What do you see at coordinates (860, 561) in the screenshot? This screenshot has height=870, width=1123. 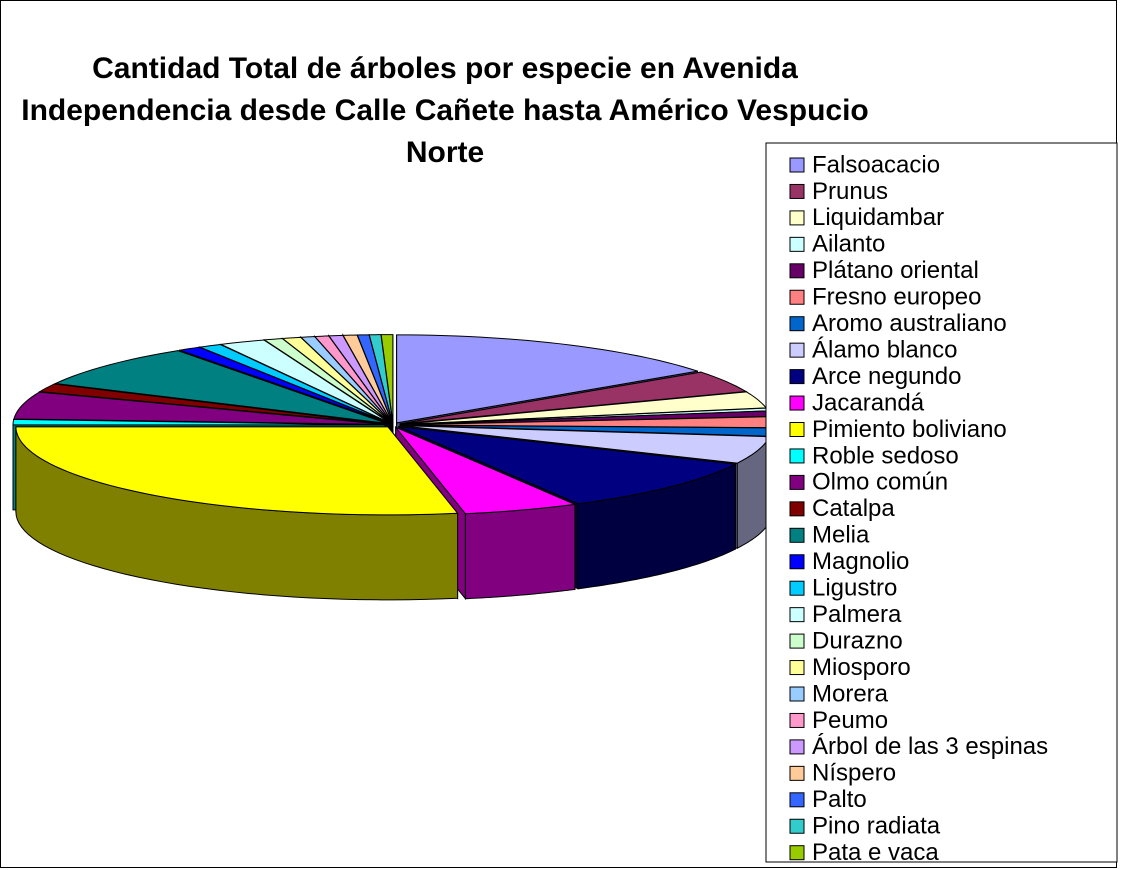 I see `legend-label: Magnolio` at bounding box center [860, 561].